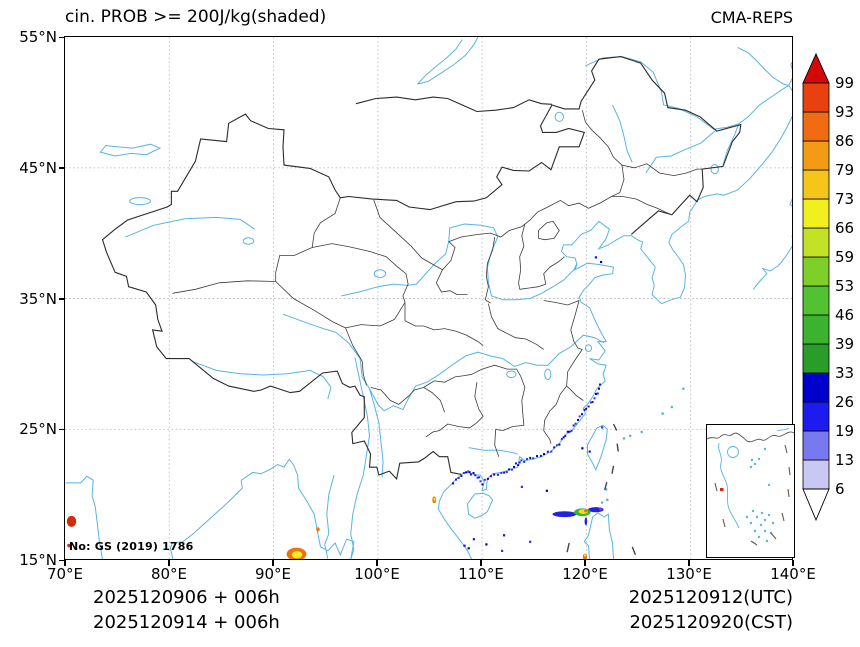  Describe the element at coordinates (65, 574) in the screenshot. I see `x-tick-label: 70°E` at that location.